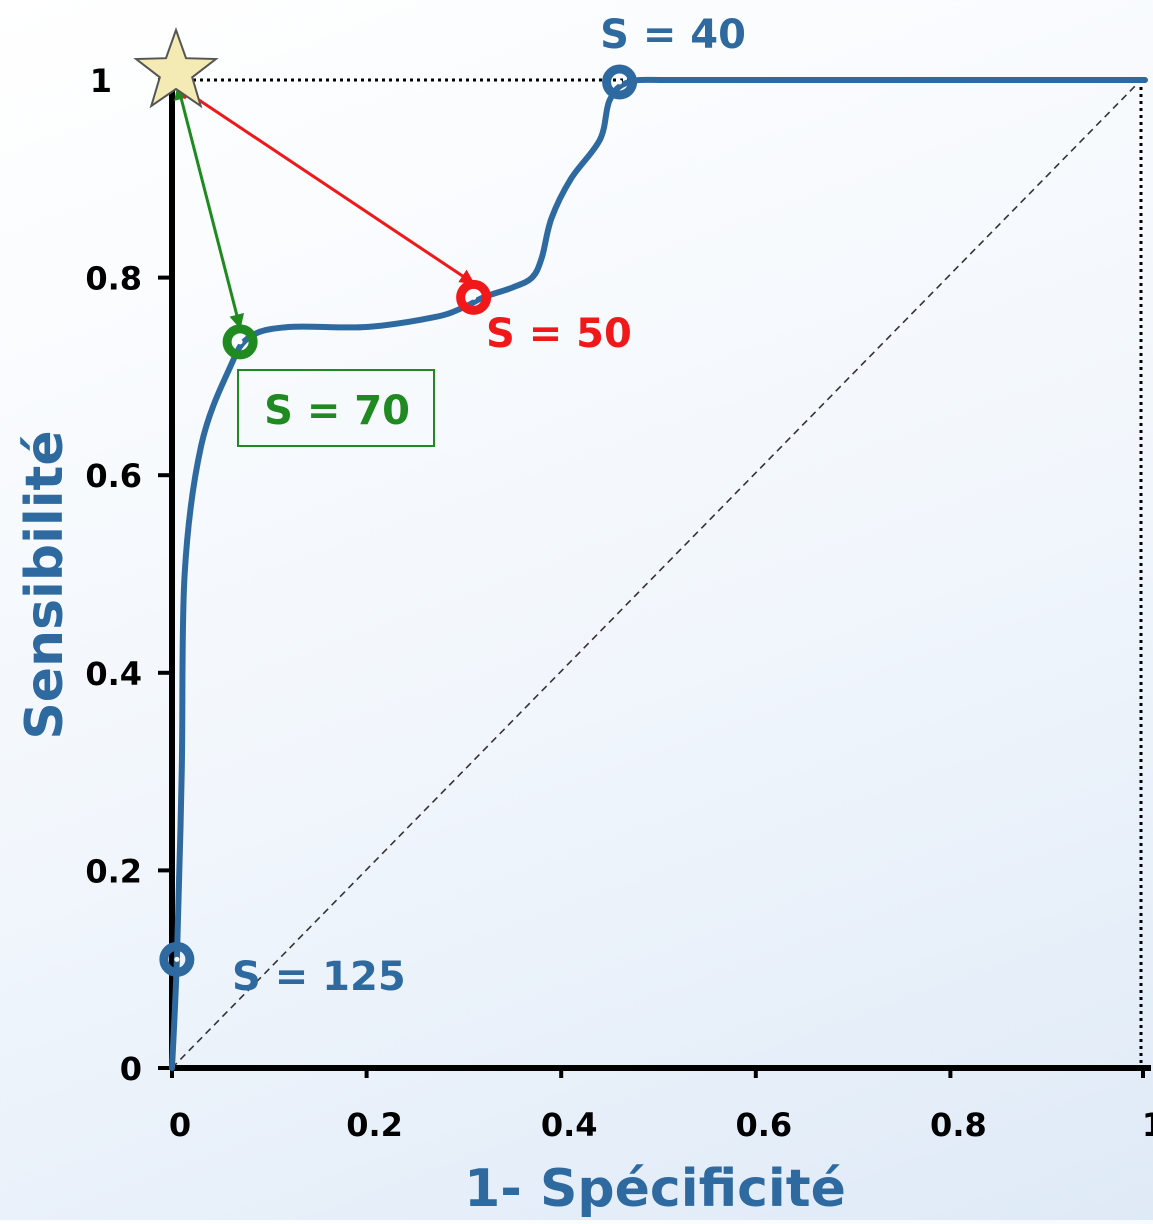  Describe the element at coordinates (763, 1125) in the screenshot. I see `x-tick-label: 0.6` at that location.